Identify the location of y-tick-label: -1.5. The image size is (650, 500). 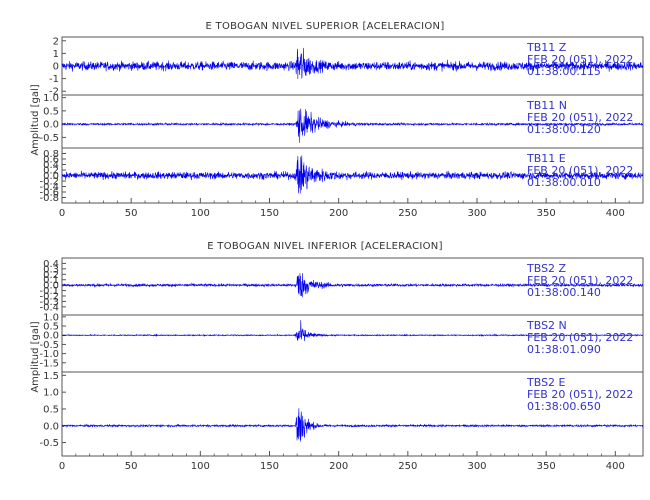
(49, 363).